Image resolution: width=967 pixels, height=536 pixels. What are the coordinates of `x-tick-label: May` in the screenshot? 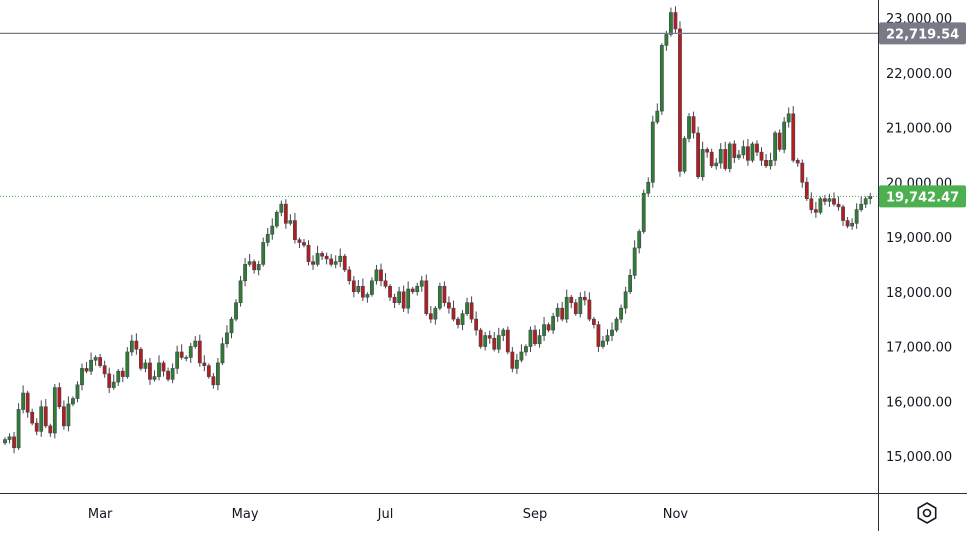 It's located at (245, 514).